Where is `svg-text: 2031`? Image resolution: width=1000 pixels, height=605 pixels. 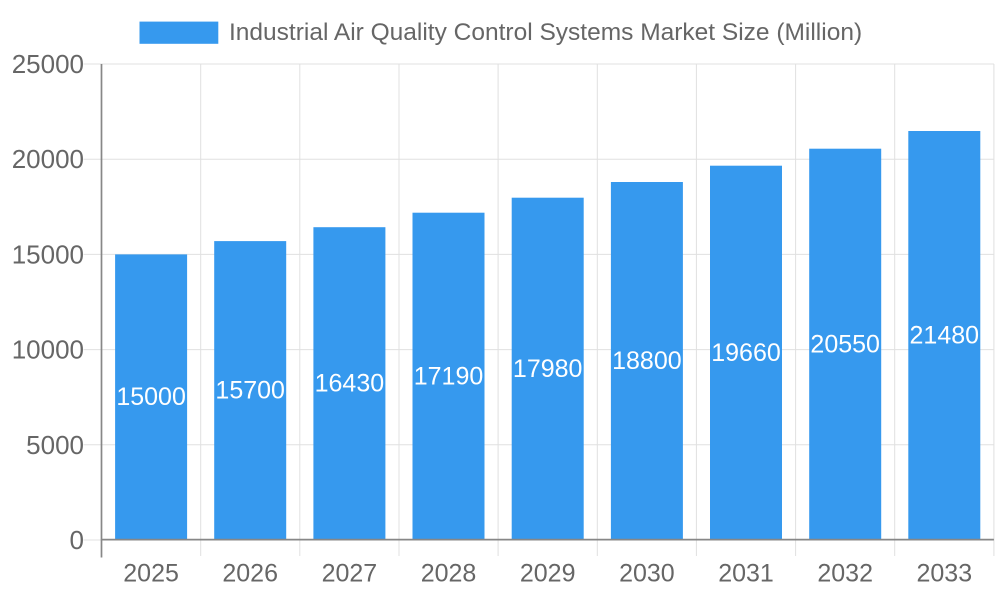 svg-text: 2031 is located at coordinates (746, 573).